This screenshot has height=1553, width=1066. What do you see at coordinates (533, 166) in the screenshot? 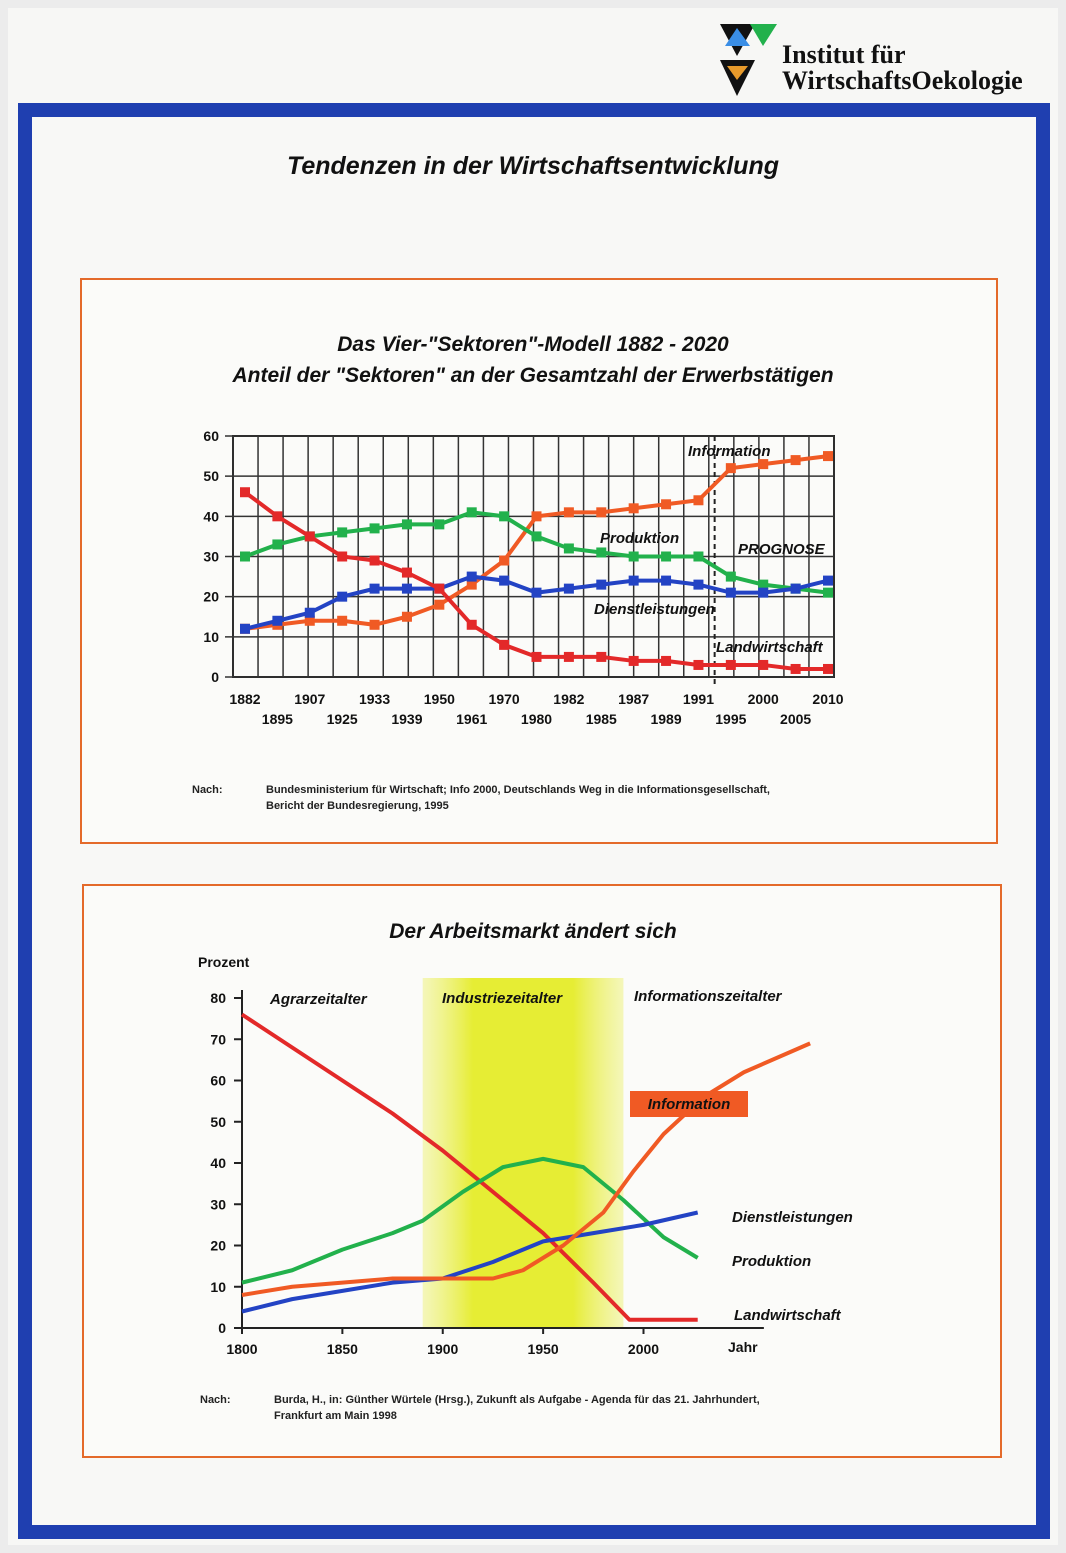
I see `page-title: Tendenzen in der Wirtschaftsentwicklung` at bounding box center [533, 166].